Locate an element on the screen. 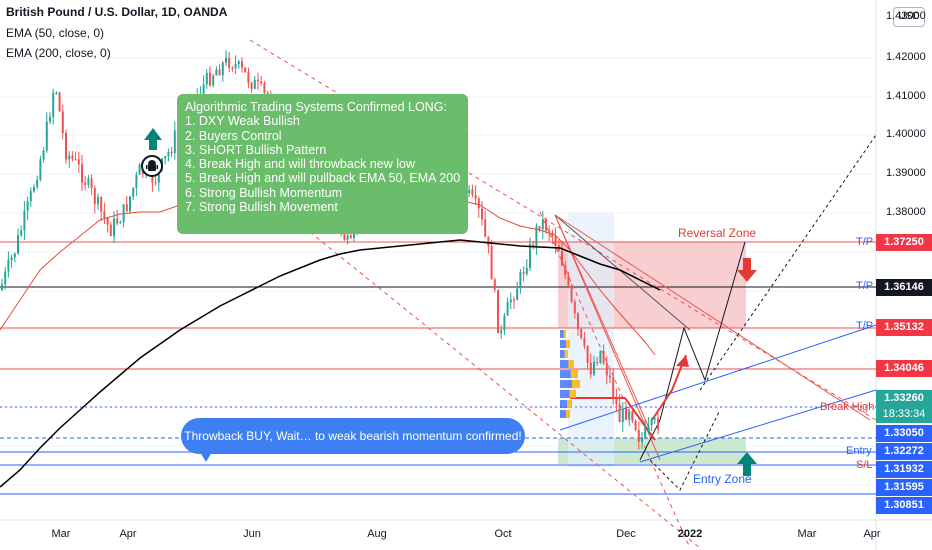  note-item: 1. DXY Weak Bullish is located at coordinates (242, 121).